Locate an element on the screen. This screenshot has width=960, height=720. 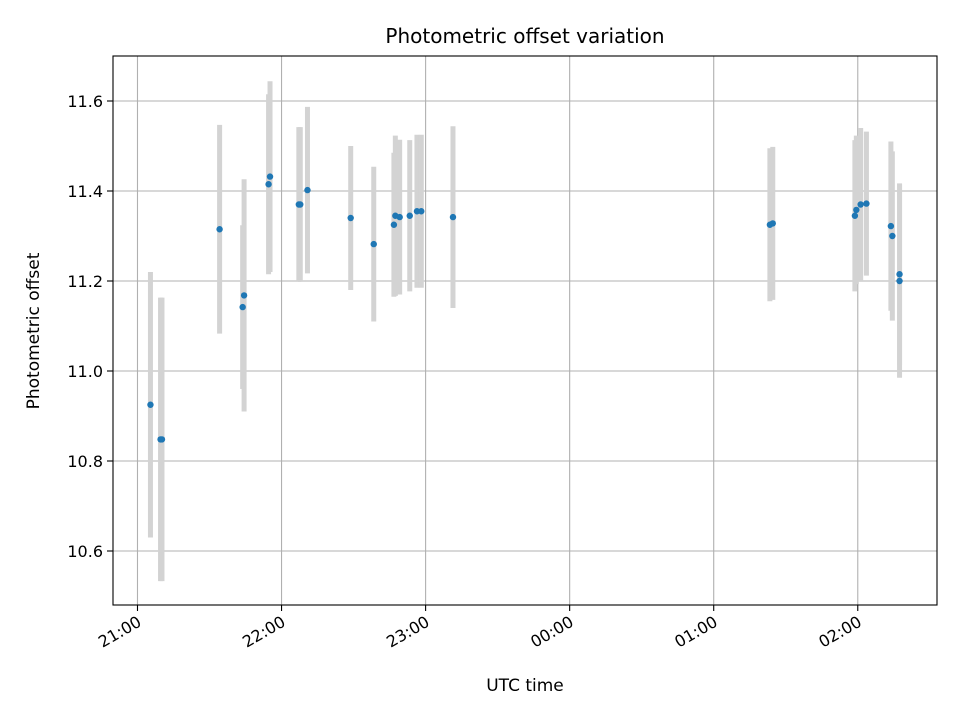
y-axis-title: Photometric offset is located at coordinates (34, 330).